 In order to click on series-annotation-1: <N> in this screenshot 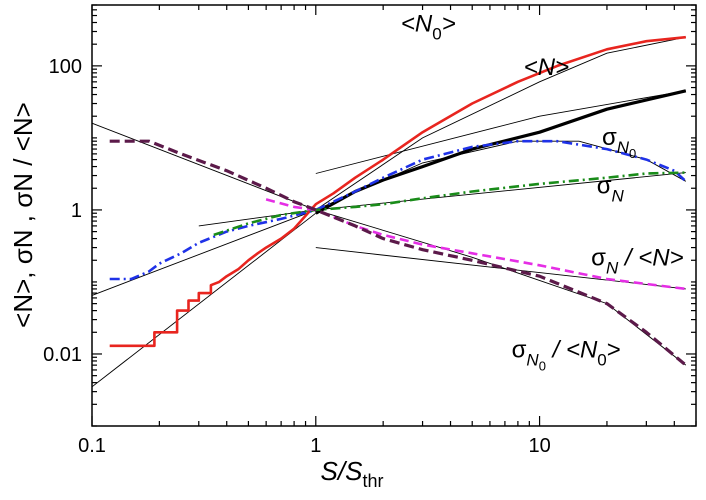, I will do `click(546, 67)`.